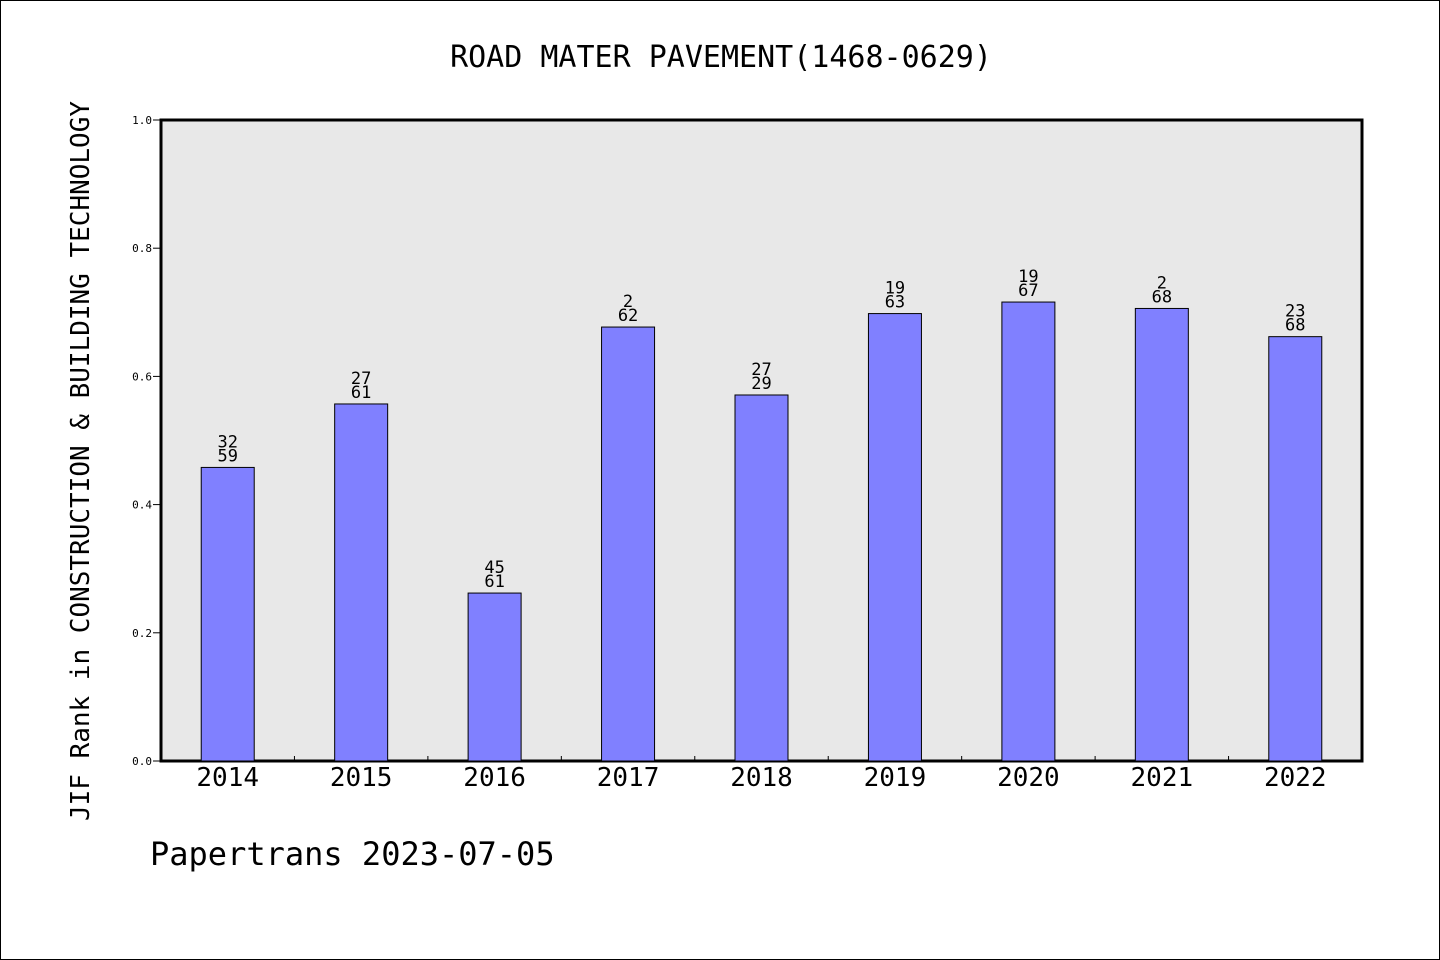 The width and height of the screenshot is (1440, 960). What do you see at coordinates (352, 854) in the screenshot?
I see `footer-credit: Papertrans 2023-07-05` at bounding box center [352, 854].